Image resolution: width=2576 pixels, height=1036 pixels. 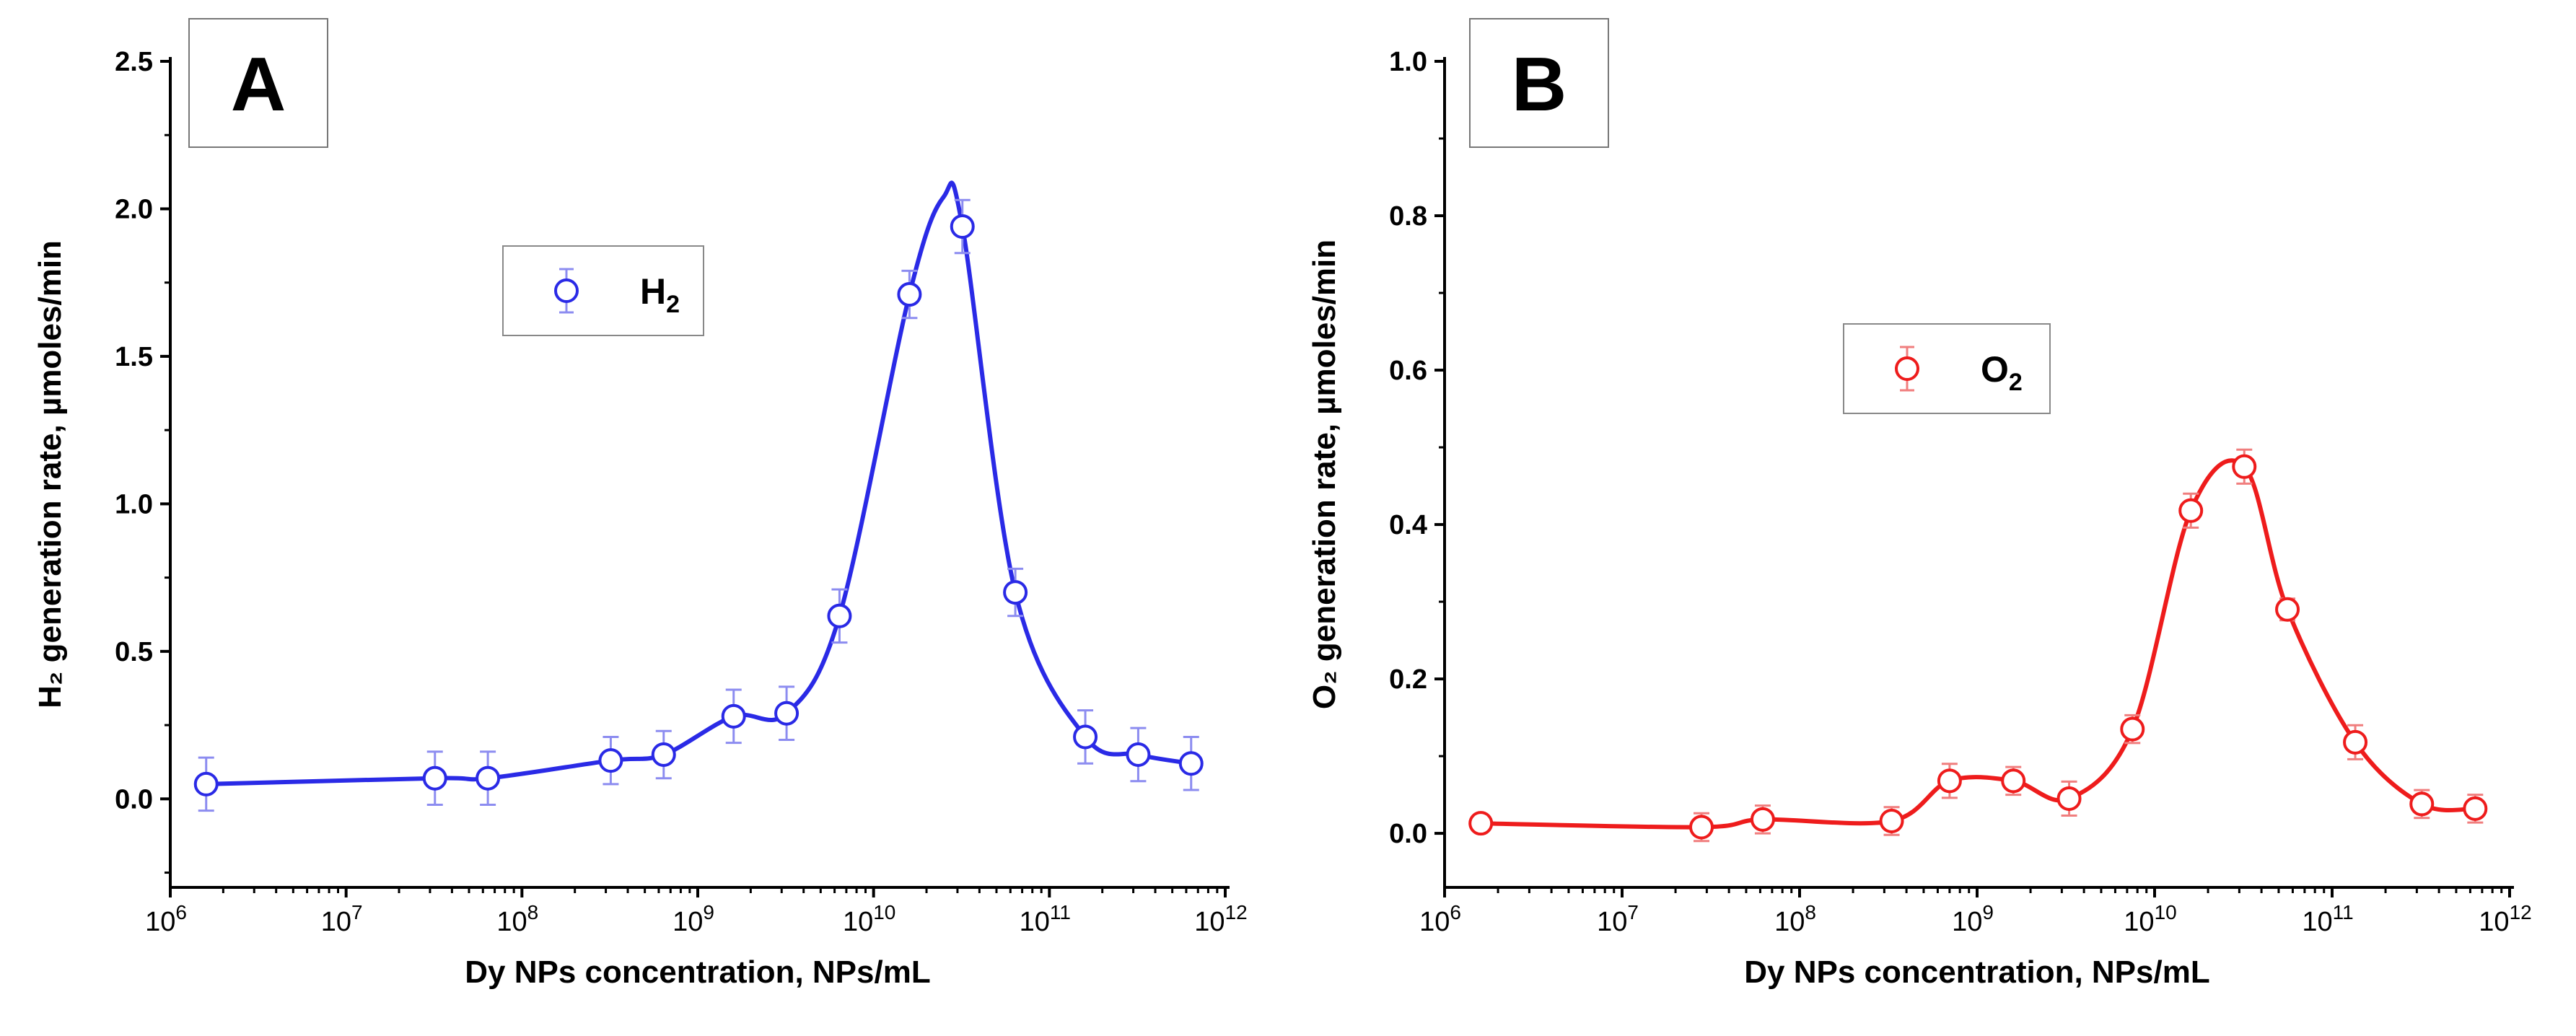 I want to click on fit-curve-line, so click(x=1979, y=644).